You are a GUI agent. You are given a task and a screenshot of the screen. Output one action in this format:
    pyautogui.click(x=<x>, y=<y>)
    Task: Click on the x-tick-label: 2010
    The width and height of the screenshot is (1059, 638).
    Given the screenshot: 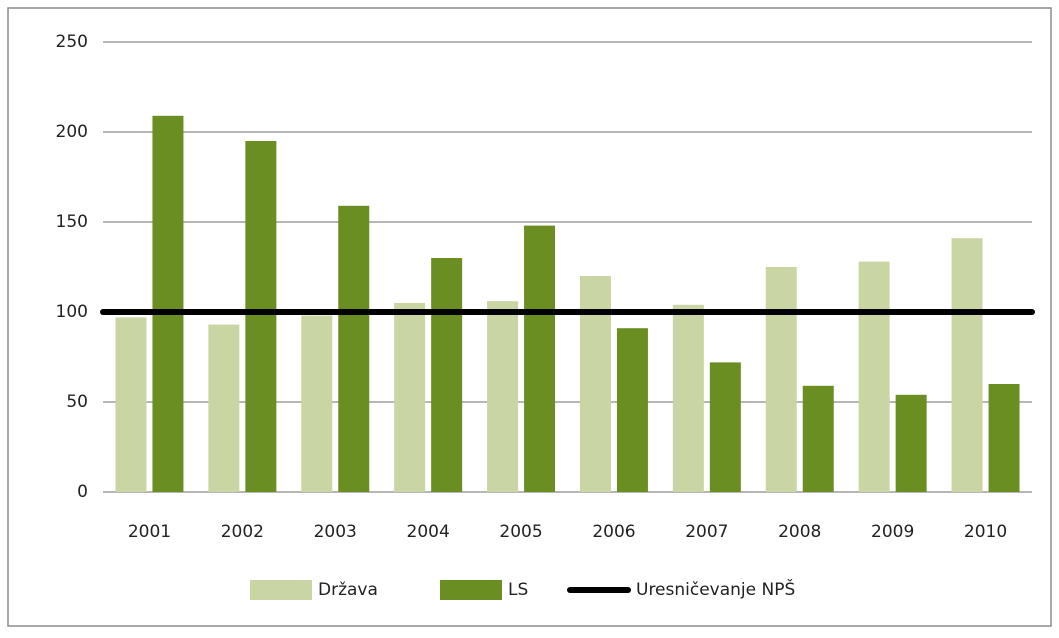 What is the action you would take?
    pyautogui.click(x=985, y=532)
    